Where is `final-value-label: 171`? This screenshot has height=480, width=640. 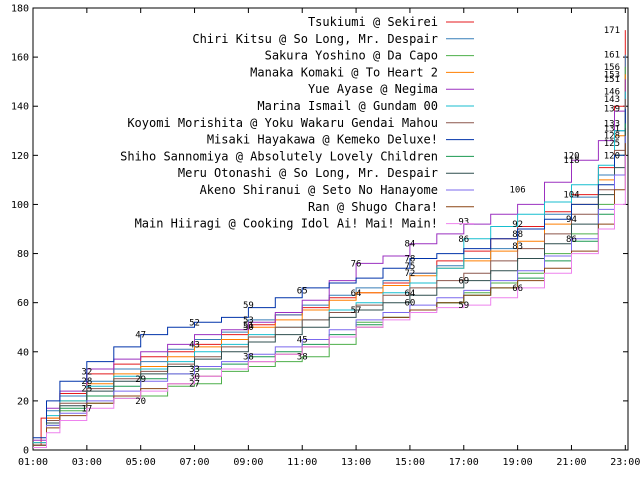 final-value-label: 171 is located at coordinates (612, 31).